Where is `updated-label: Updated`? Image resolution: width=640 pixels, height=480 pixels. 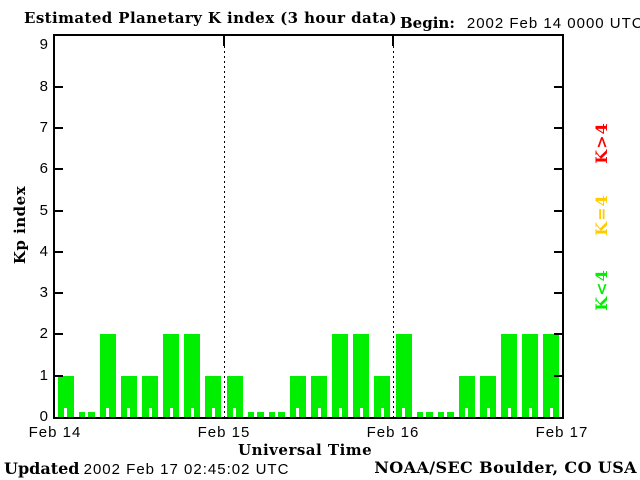
updated-label: Updated is located at coordinates (42, 468).